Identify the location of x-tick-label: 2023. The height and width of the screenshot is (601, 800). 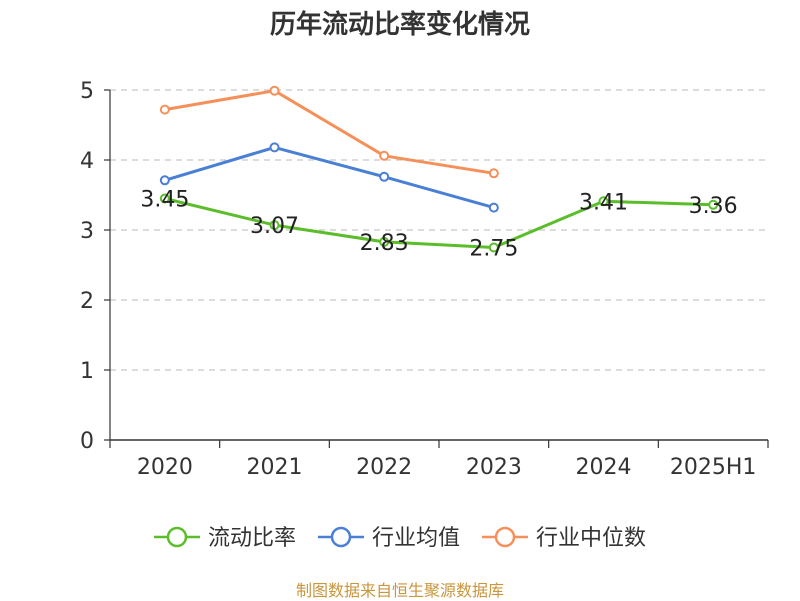
(494, 467).